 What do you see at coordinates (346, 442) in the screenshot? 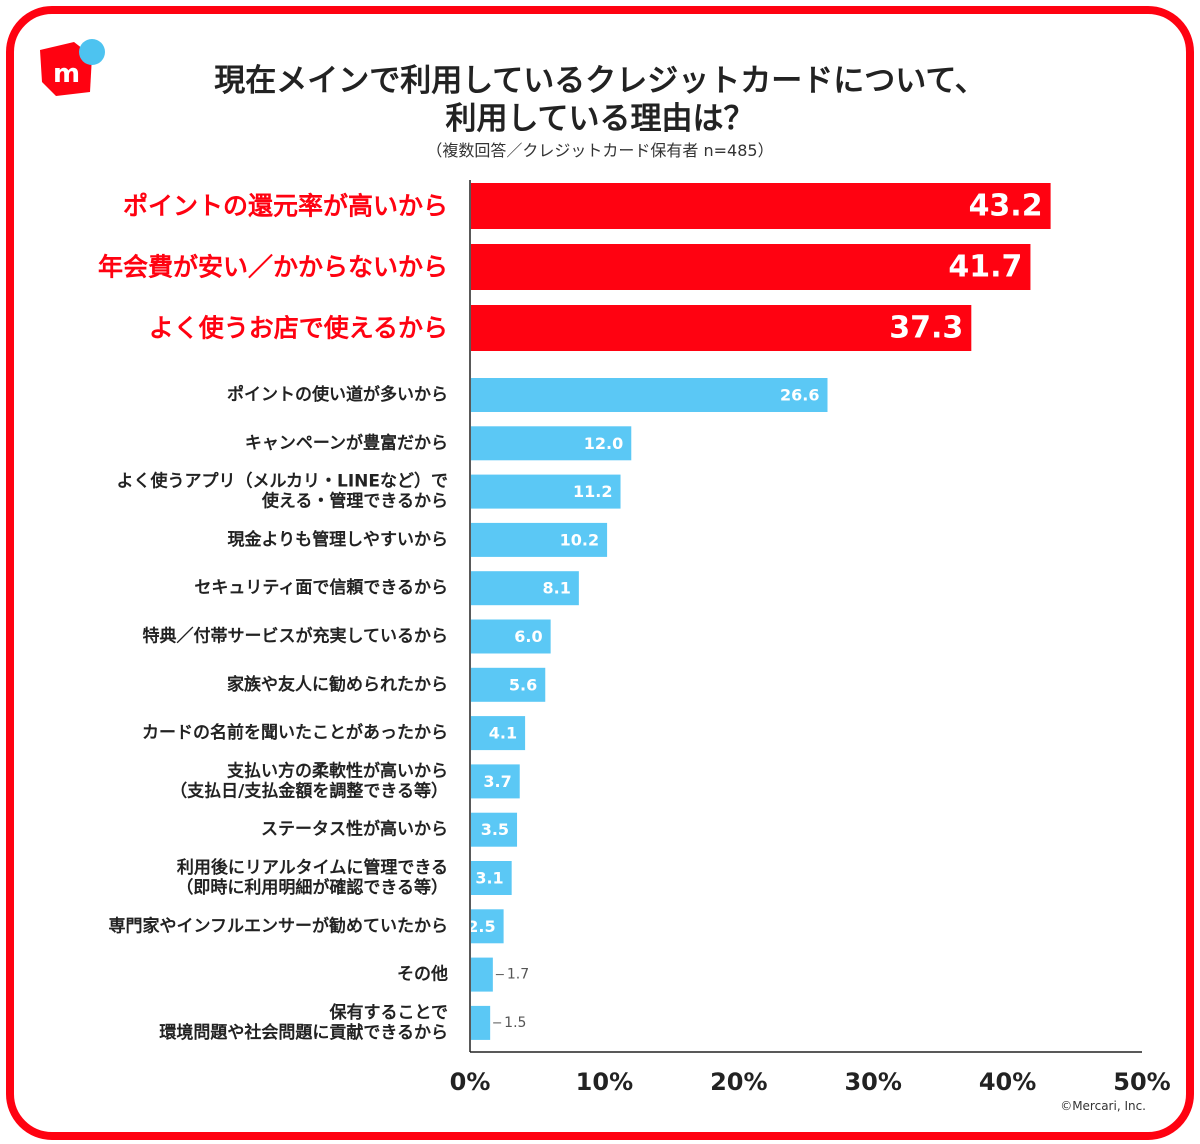
I see `category-label-4: キャンペーンが豊富だから` at bounding box center [346, 442].